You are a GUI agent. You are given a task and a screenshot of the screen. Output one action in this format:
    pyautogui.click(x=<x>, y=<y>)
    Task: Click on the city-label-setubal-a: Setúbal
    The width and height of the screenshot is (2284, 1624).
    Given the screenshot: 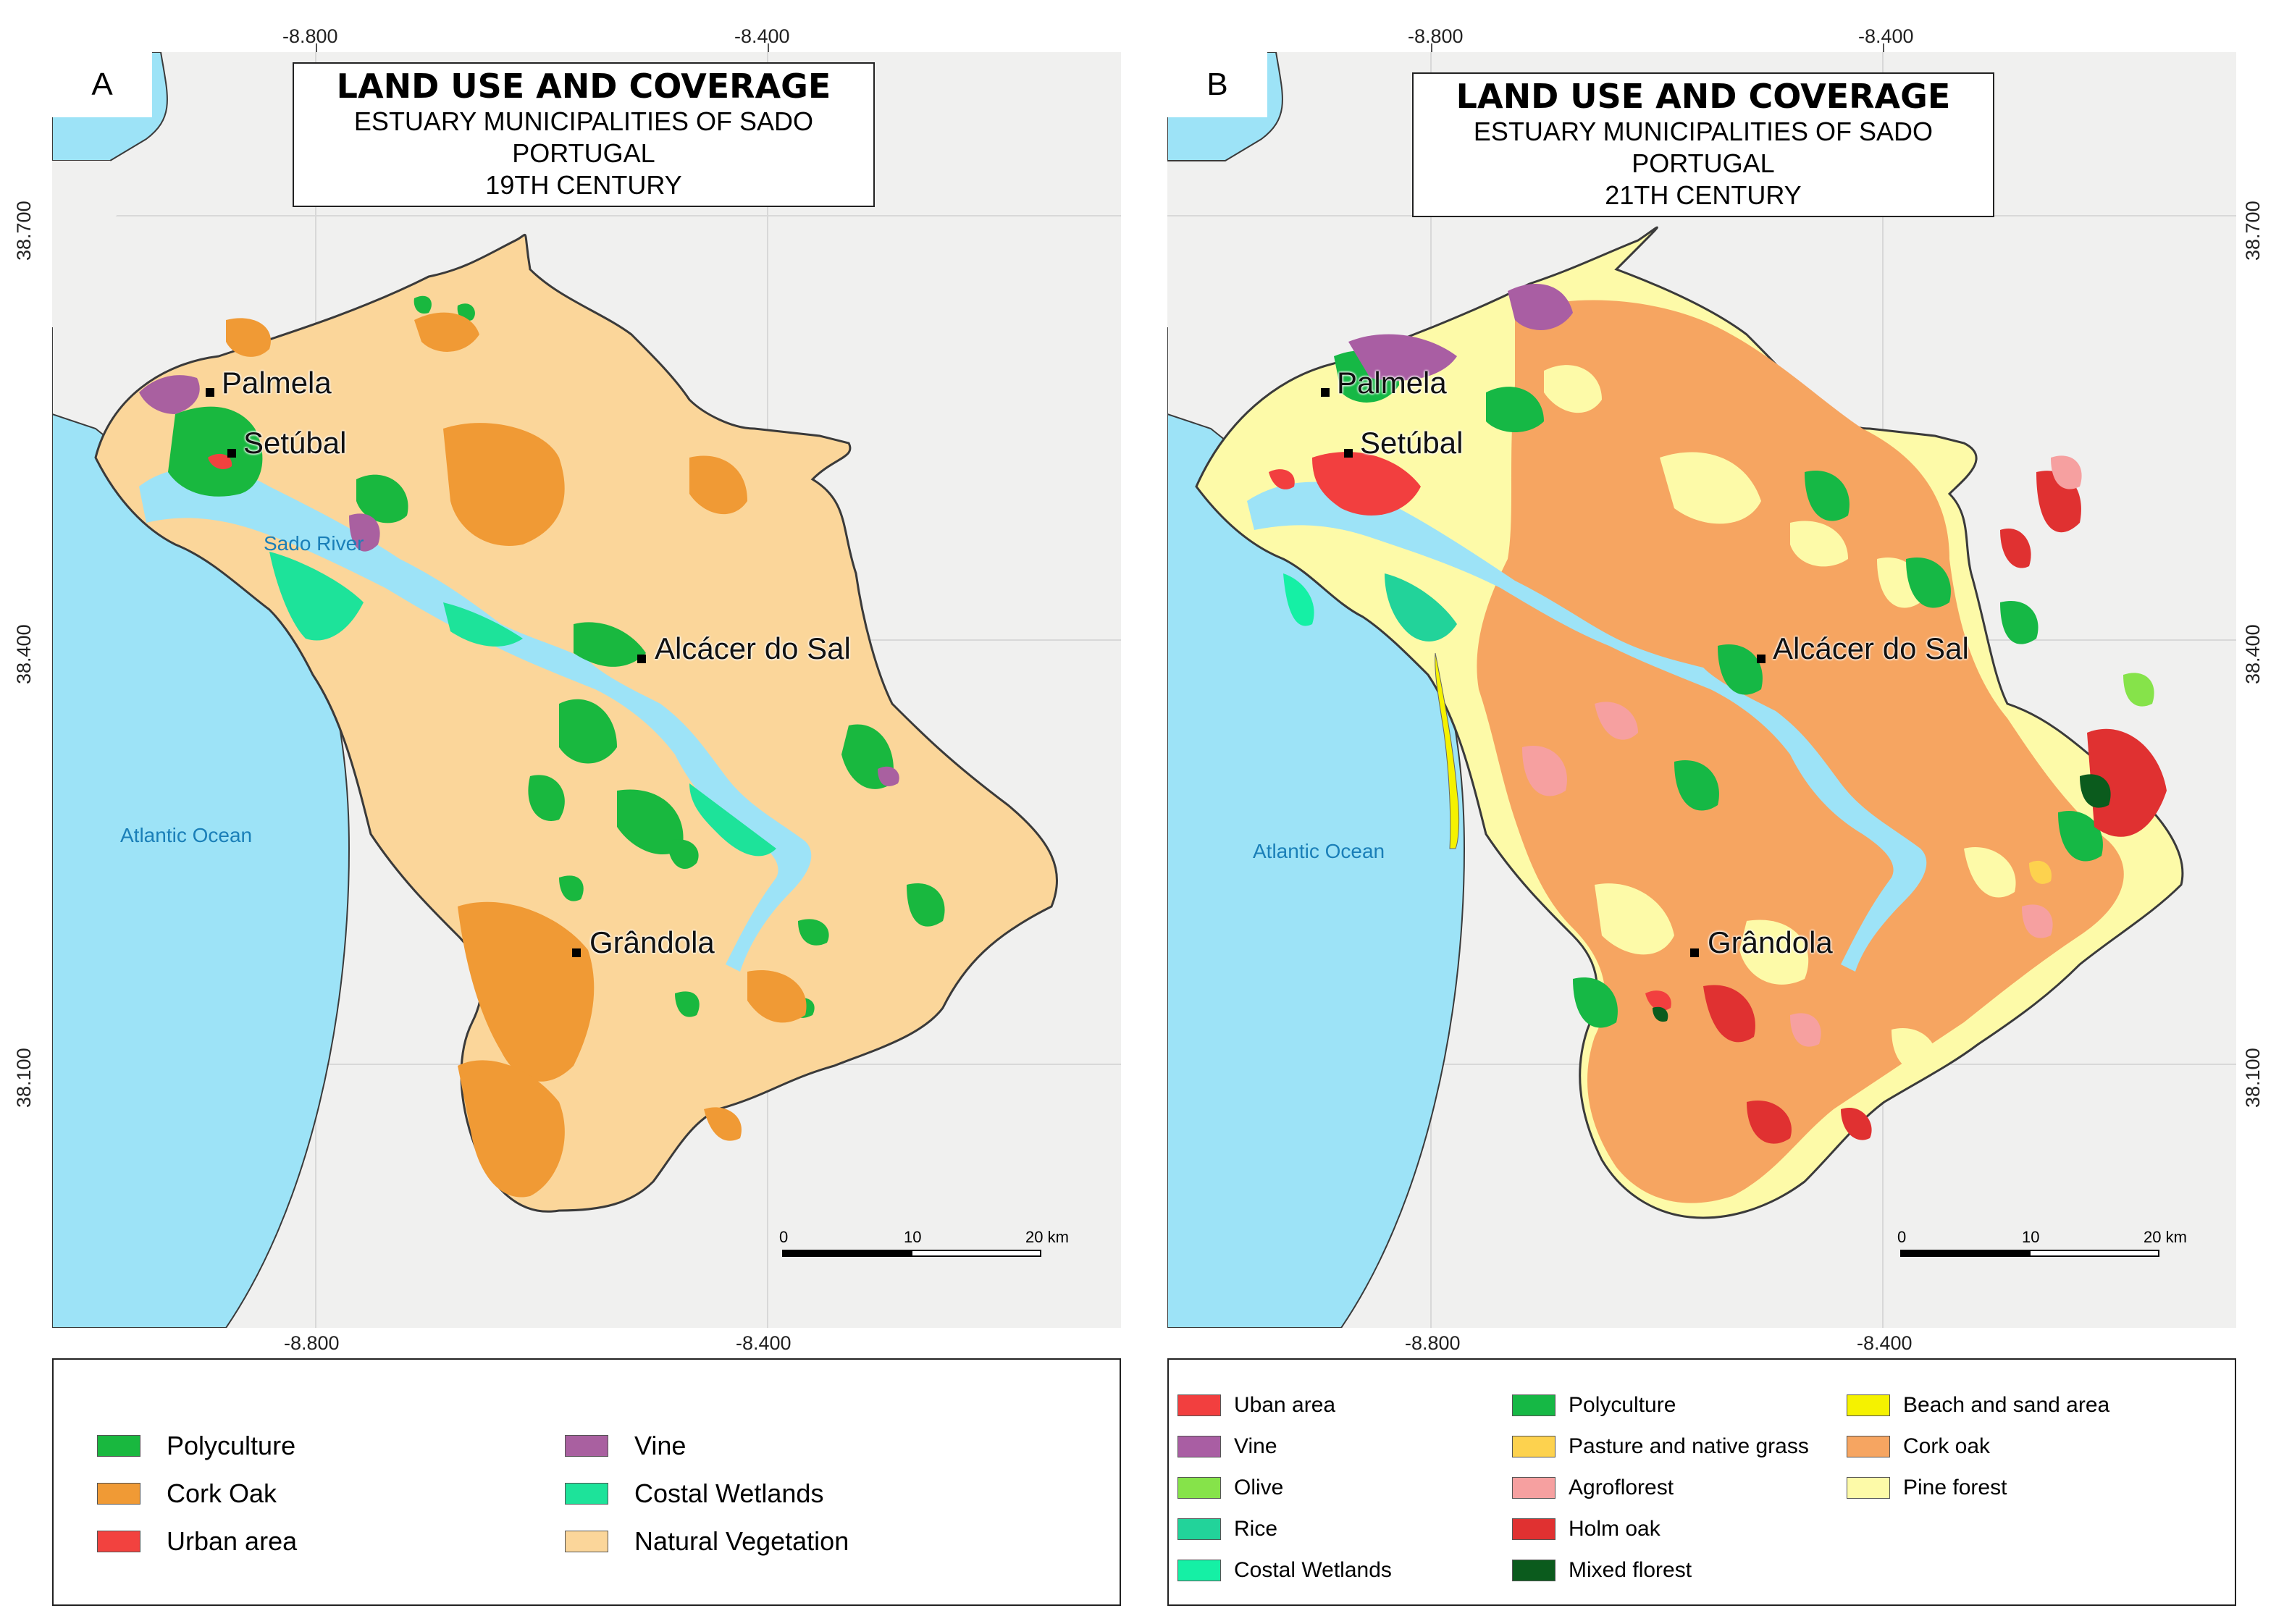 What is the action you would take?
    pyautogui.click(x=295, y=443)
    